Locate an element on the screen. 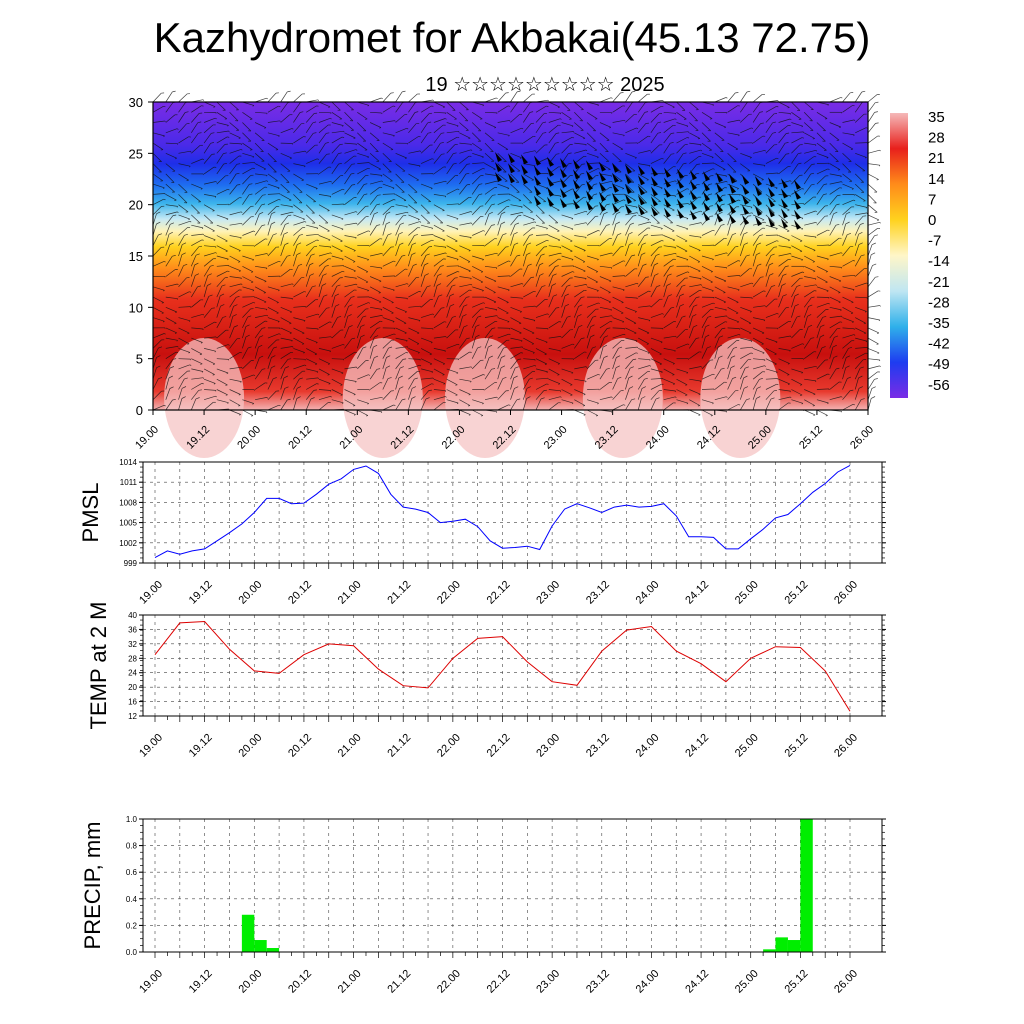 This screenshot has height=1024, width=1024. y-tick-label: 30 is located at coordinates (136, 102).